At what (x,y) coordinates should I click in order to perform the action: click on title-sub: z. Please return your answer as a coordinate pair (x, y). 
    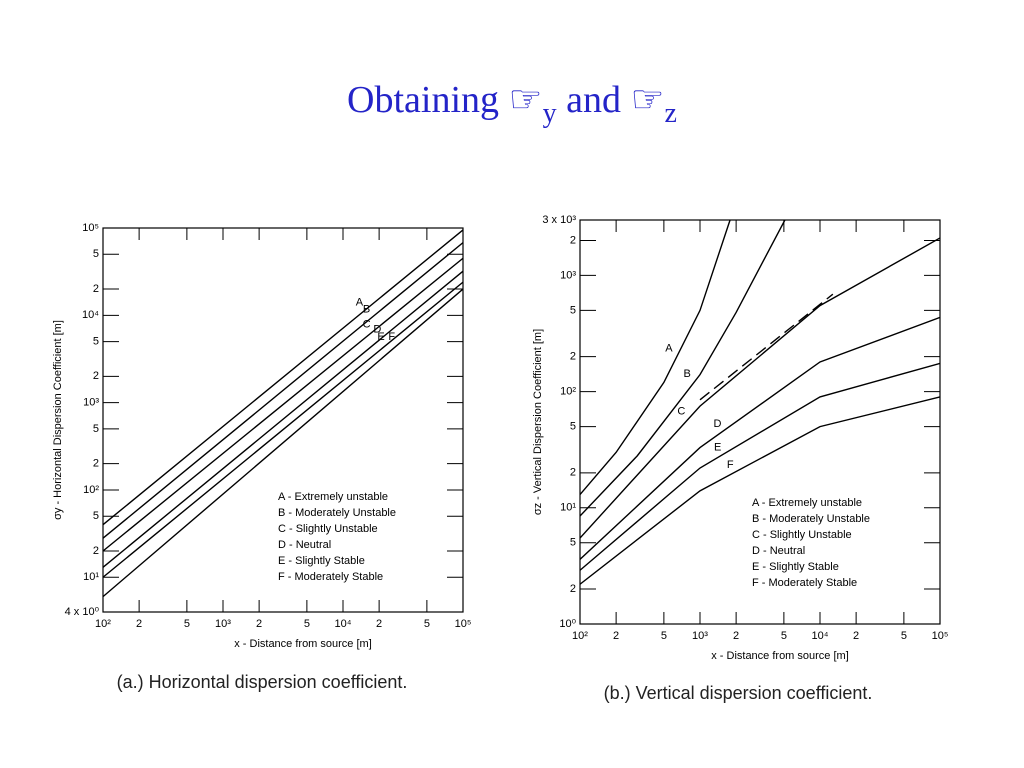
    Looking at the image, I should click on (671, 113).